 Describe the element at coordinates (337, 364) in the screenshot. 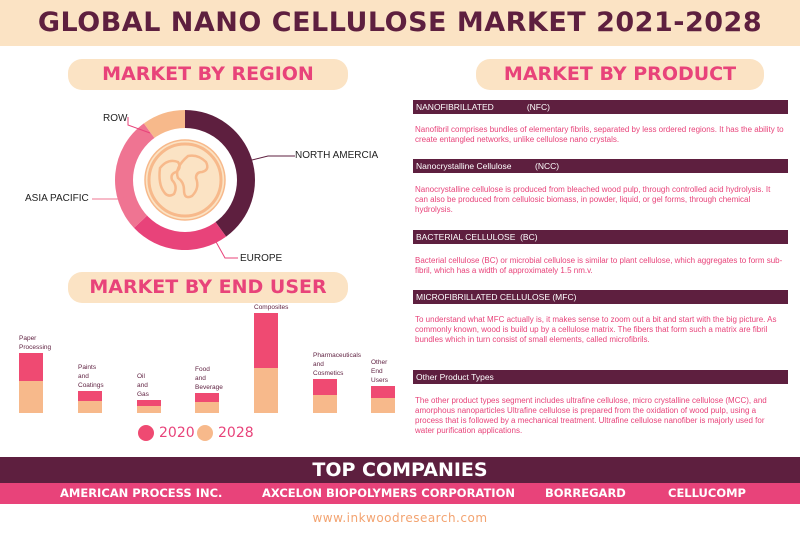

I see `category-label: Pharmaceuticals and Cosmetics` at that location.